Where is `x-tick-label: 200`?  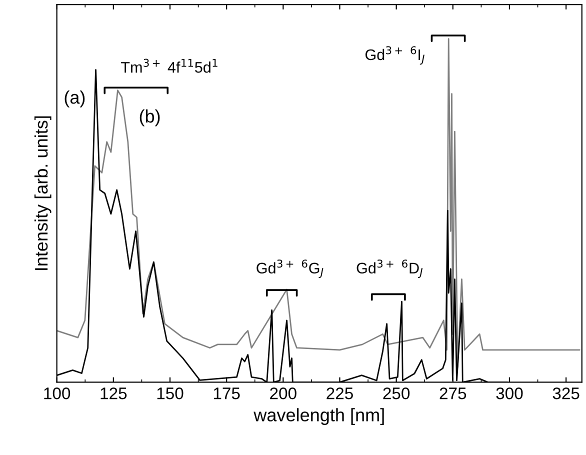
x-tick-label: 200 is located at coordinates (283, 394).